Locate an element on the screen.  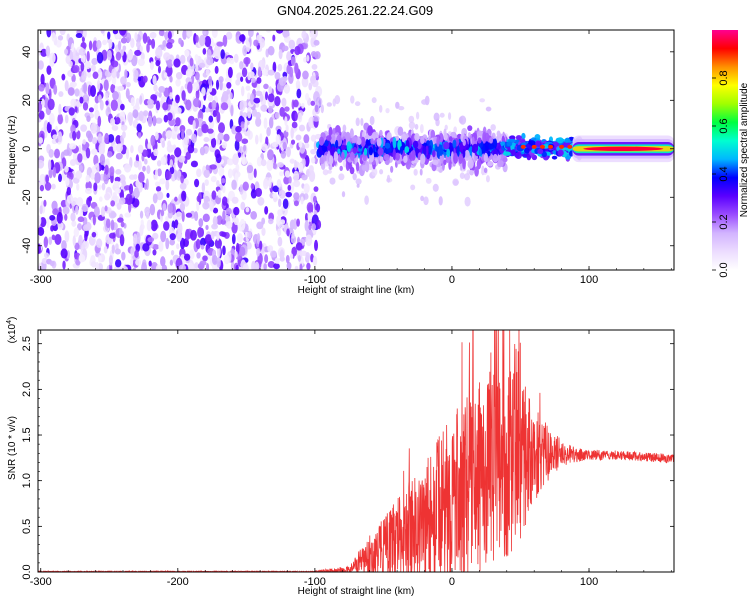
spectrogram-y-tick-label: -20 is located at coordinates (27, 197).